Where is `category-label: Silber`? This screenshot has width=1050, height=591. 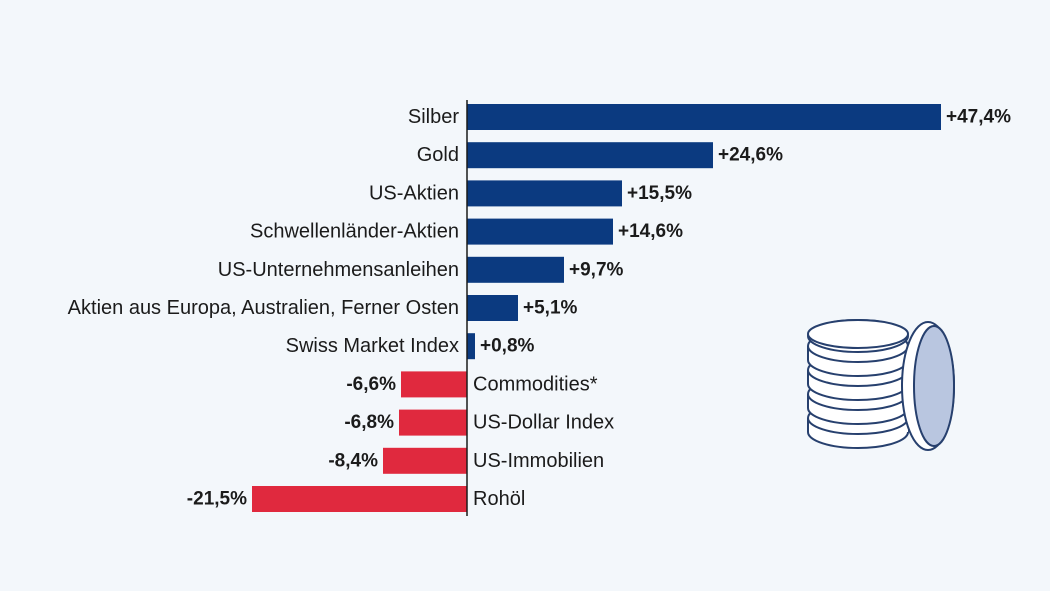
category-label: Silber is located at coordinates (433, 117).